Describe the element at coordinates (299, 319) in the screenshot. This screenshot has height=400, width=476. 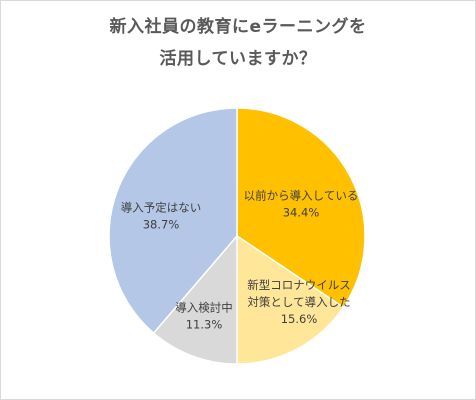
I see `pie-slice-percent-1: 15.6%` at that location.